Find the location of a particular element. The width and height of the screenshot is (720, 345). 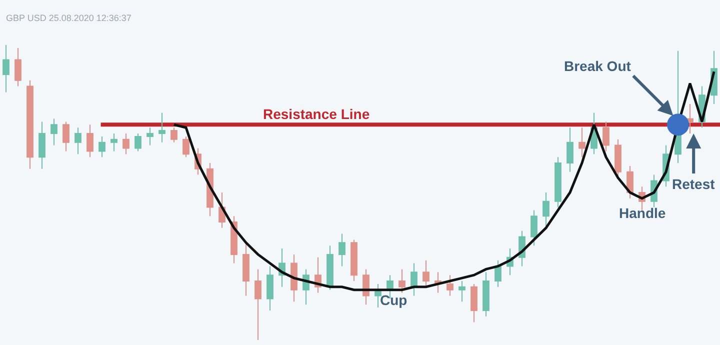

annotation: Retest is located at coordinates (694, 184).